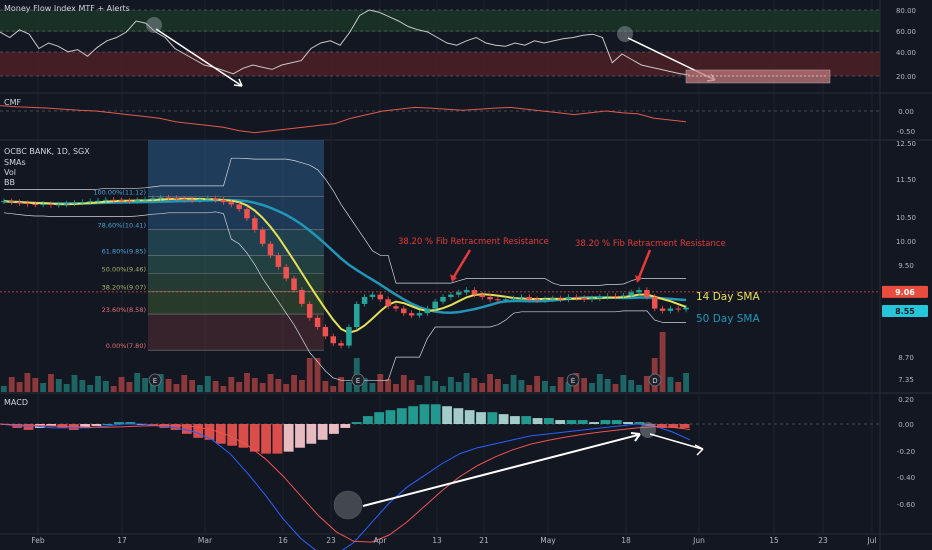 Image resolution: width=932 pixels, height=550 pixels. Describe the element at coordinates (906, 425) in the screenshot. I see `macd-ytick-1: 0.00` at that location.